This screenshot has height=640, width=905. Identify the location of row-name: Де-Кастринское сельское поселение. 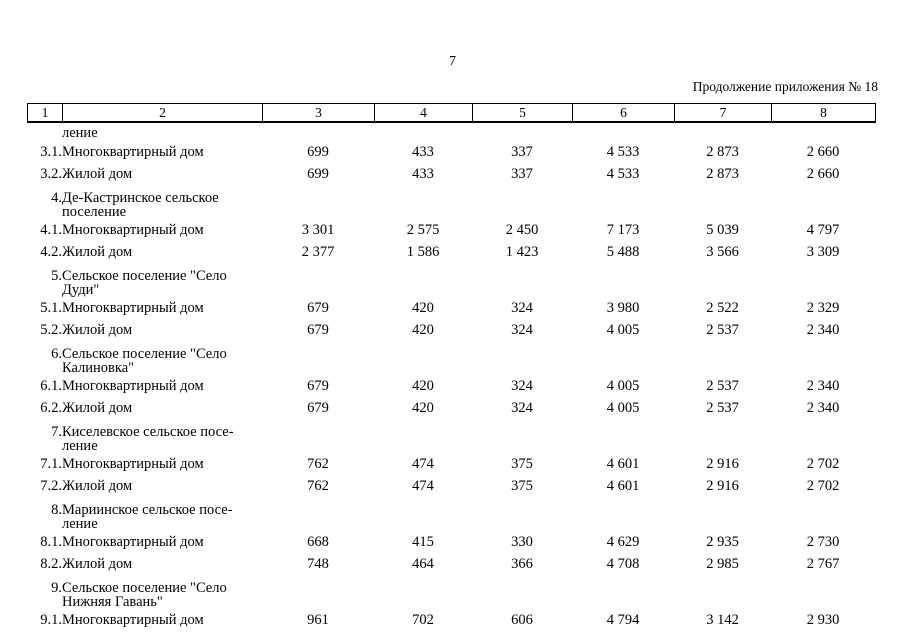
(162, 203).